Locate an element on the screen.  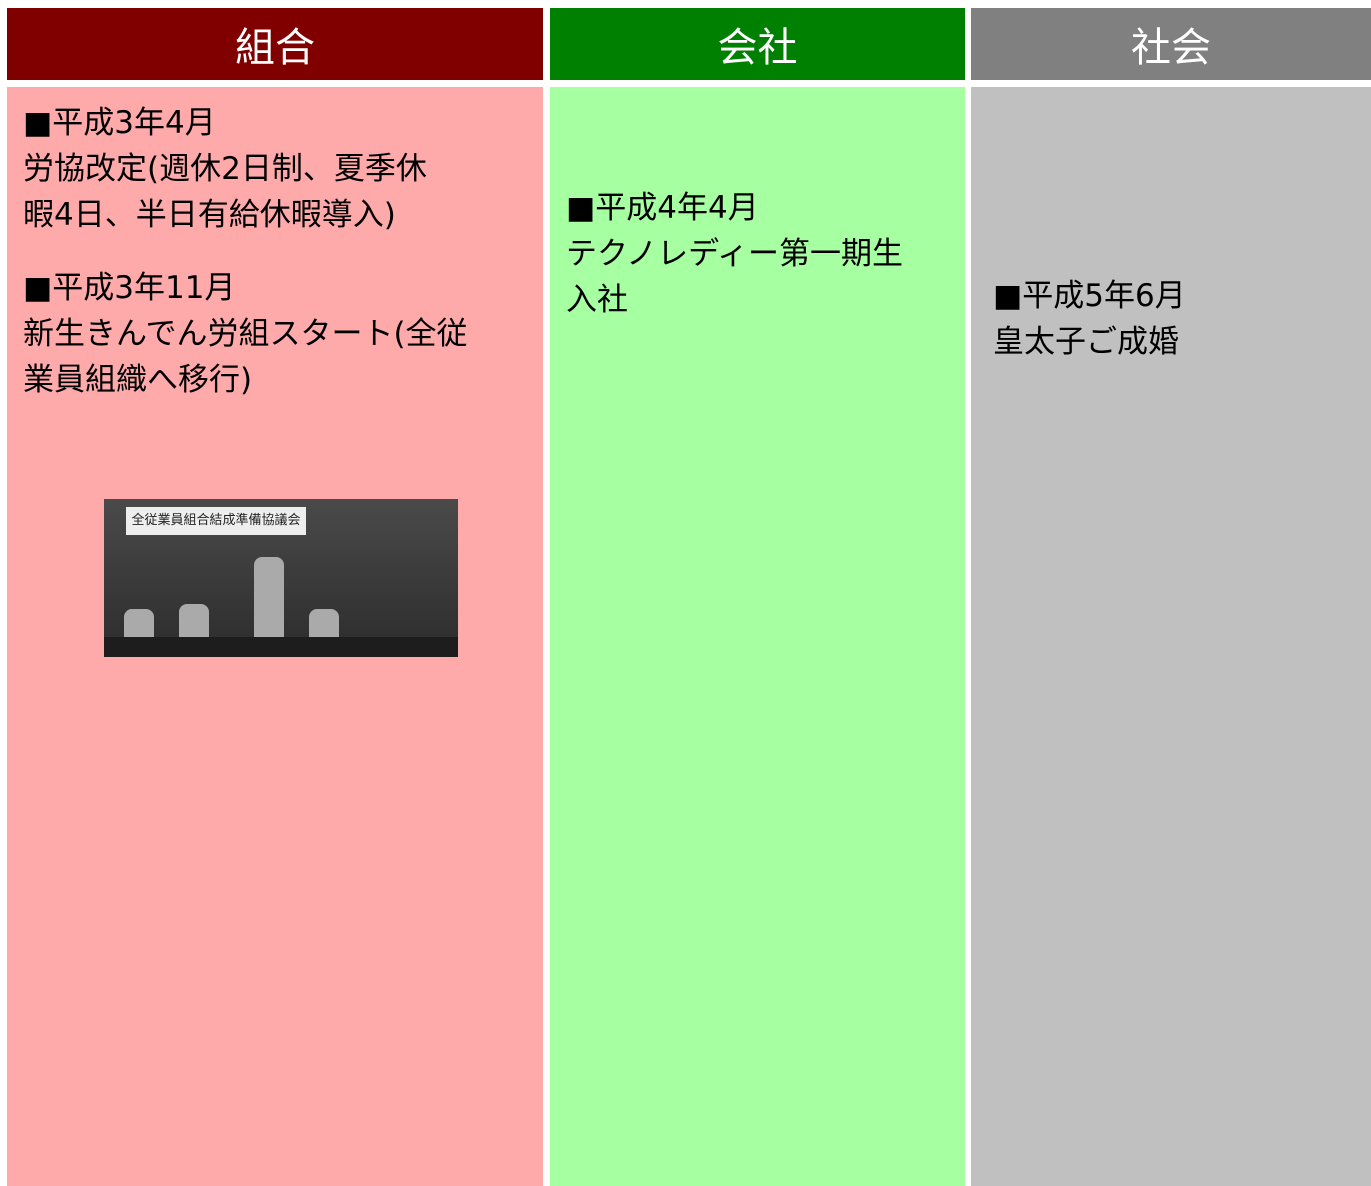
column-header: 会社 is located at coordinates (757, 44).